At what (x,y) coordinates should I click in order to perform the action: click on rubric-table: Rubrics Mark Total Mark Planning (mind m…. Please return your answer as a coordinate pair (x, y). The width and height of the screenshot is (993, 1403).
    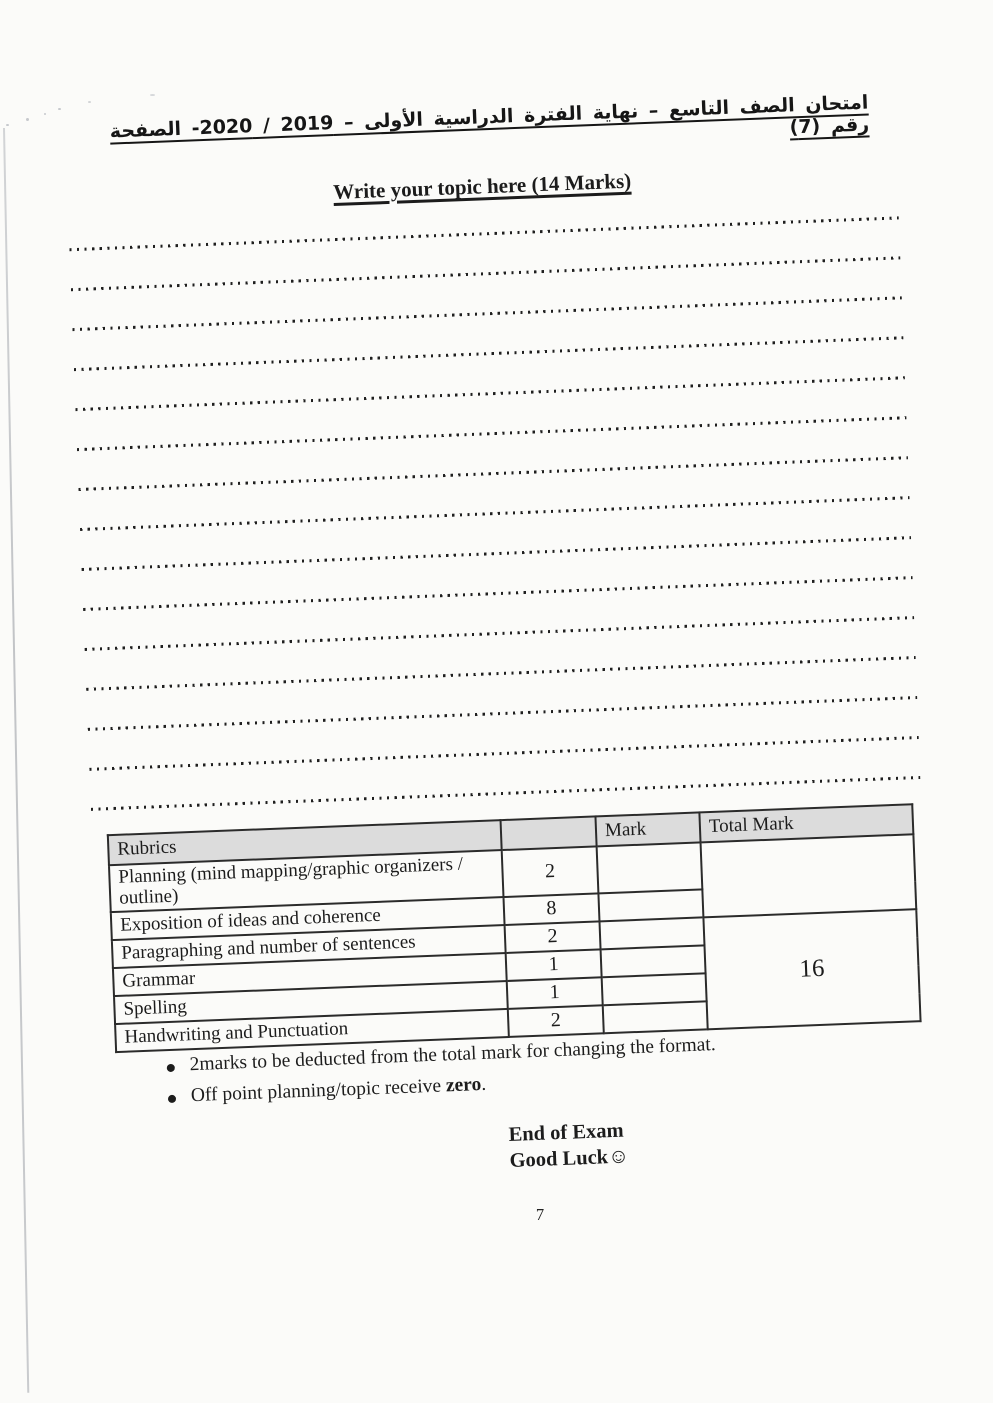
    Looking at the image, I should click on (514, 927).